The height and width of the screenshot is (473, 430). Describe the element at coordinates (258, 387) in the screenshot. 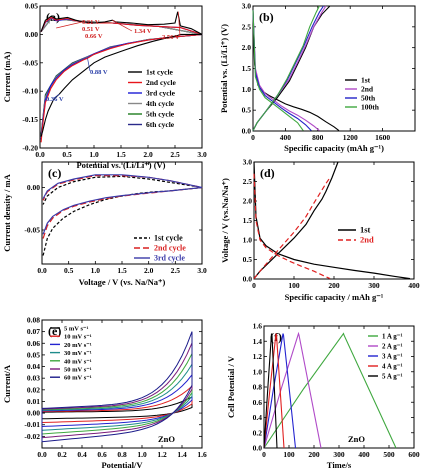

I see `y-tick-label: 0.8` at that location.